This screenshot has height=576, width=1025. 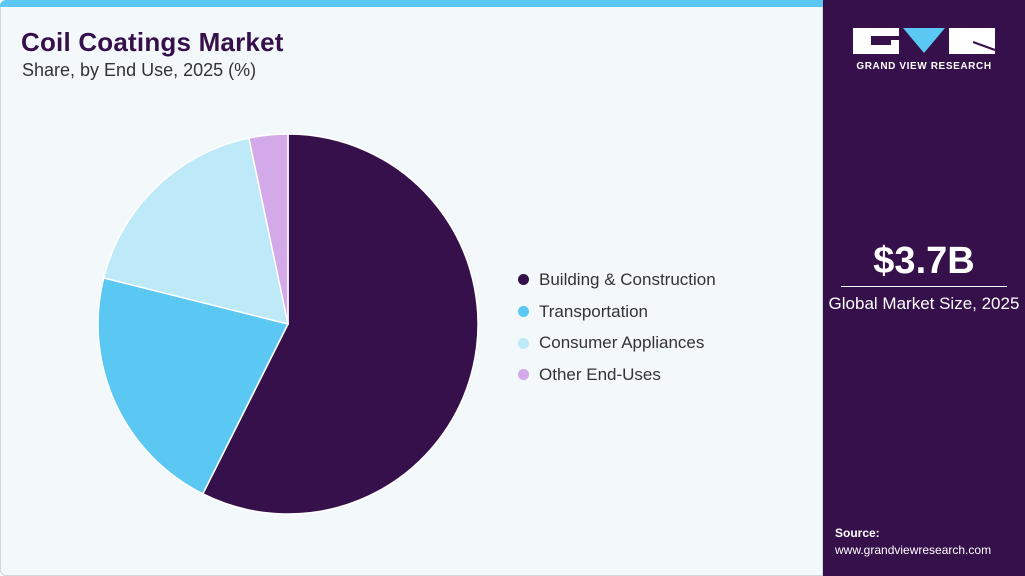 What do you see at coordinates (411, 3) in the screenshot?
I see `accent-bar` at bounding box center [411, 3].